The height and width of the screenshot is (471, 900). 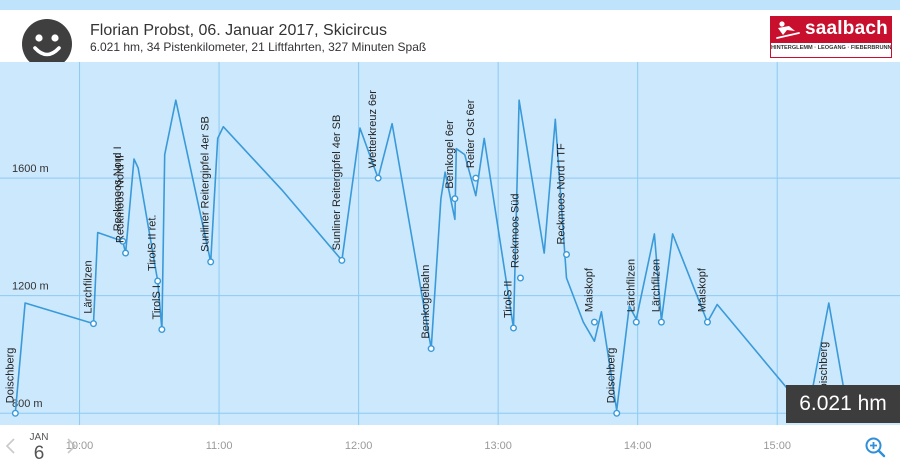 I want to click on y-tick-label: 800 m, so click(x=27, y=404).